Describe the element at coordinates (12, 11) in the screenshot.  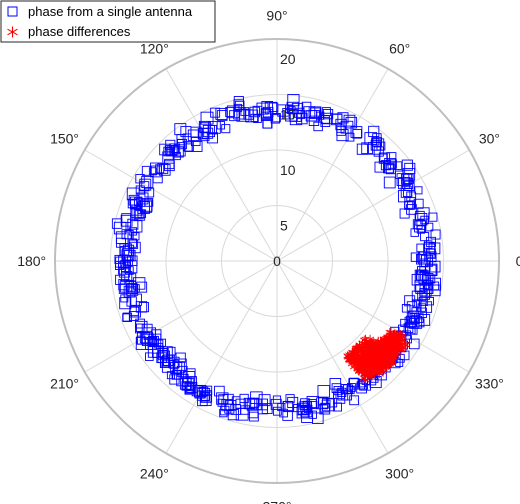
I see `legend-square-marker-icon` at that location.